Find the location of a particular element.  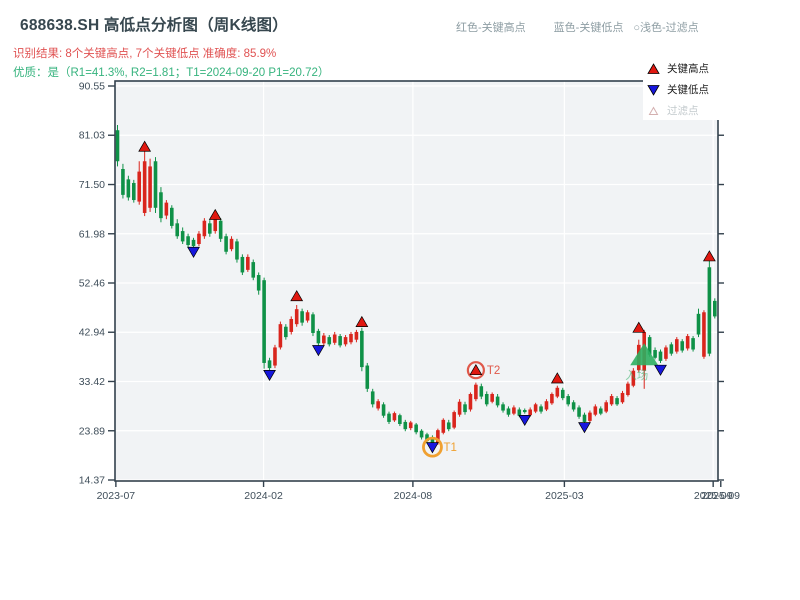

color-key-note: 红色-关键高点 蓝色-关键低点 ○浅色-过滤点 is located at coordinates (577, 27).